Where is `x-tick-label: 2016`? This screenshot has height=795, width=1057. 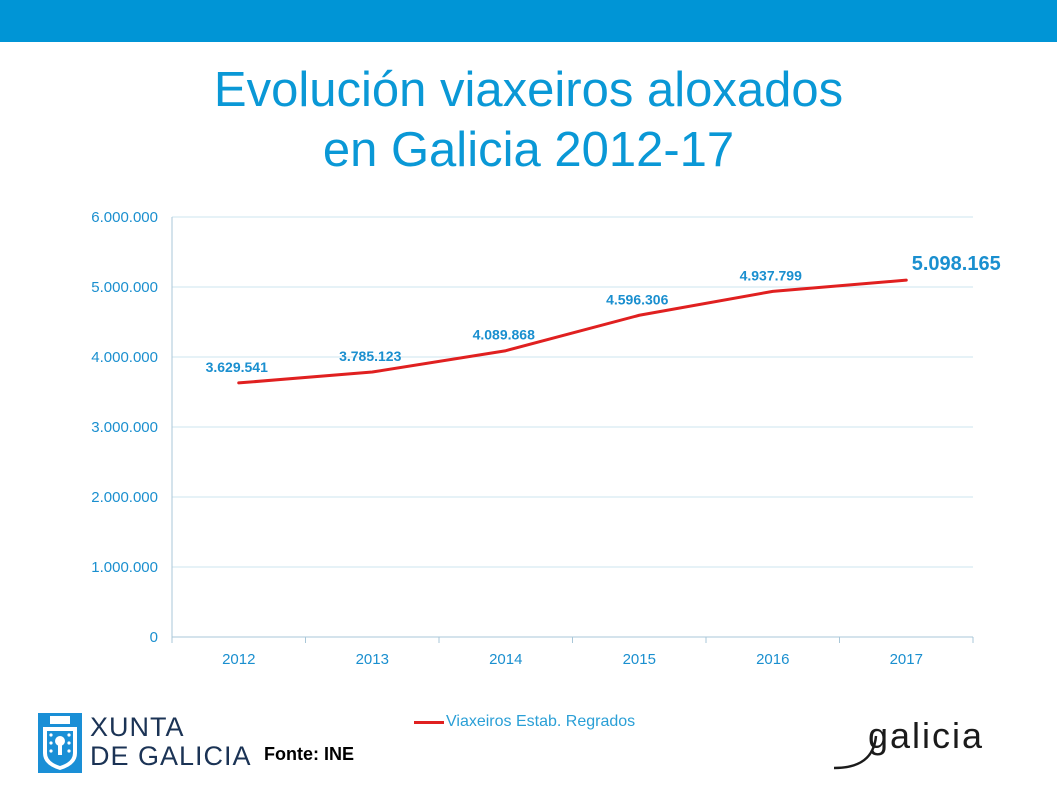 x-tick-label: 2016 is located at coordinates (772, 659).